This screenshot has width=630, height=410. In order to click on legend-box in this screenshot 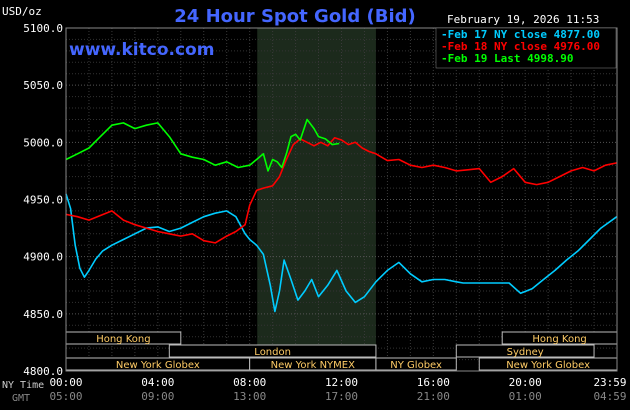, I will do `click(526, 48)`.